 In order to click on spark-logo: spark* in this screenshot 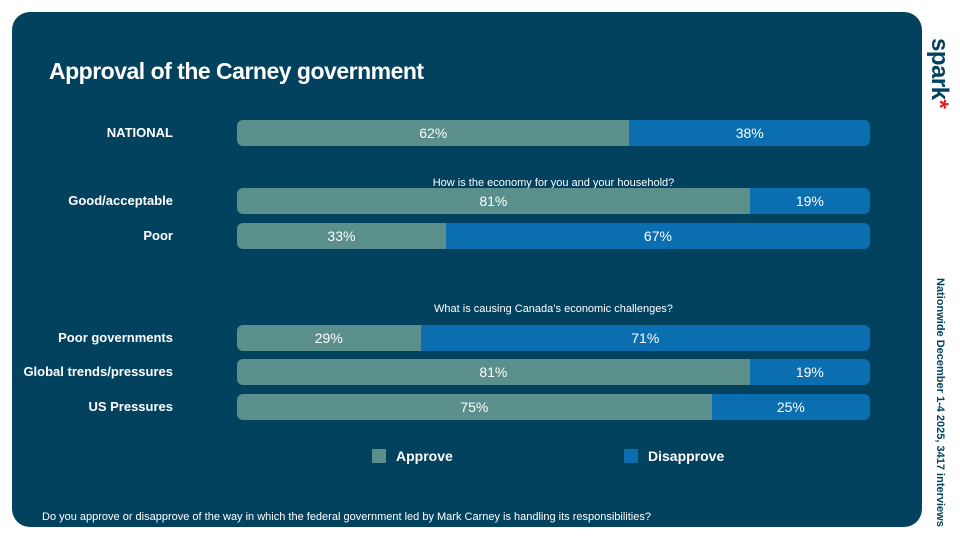, I will do `click(939, 73)`.